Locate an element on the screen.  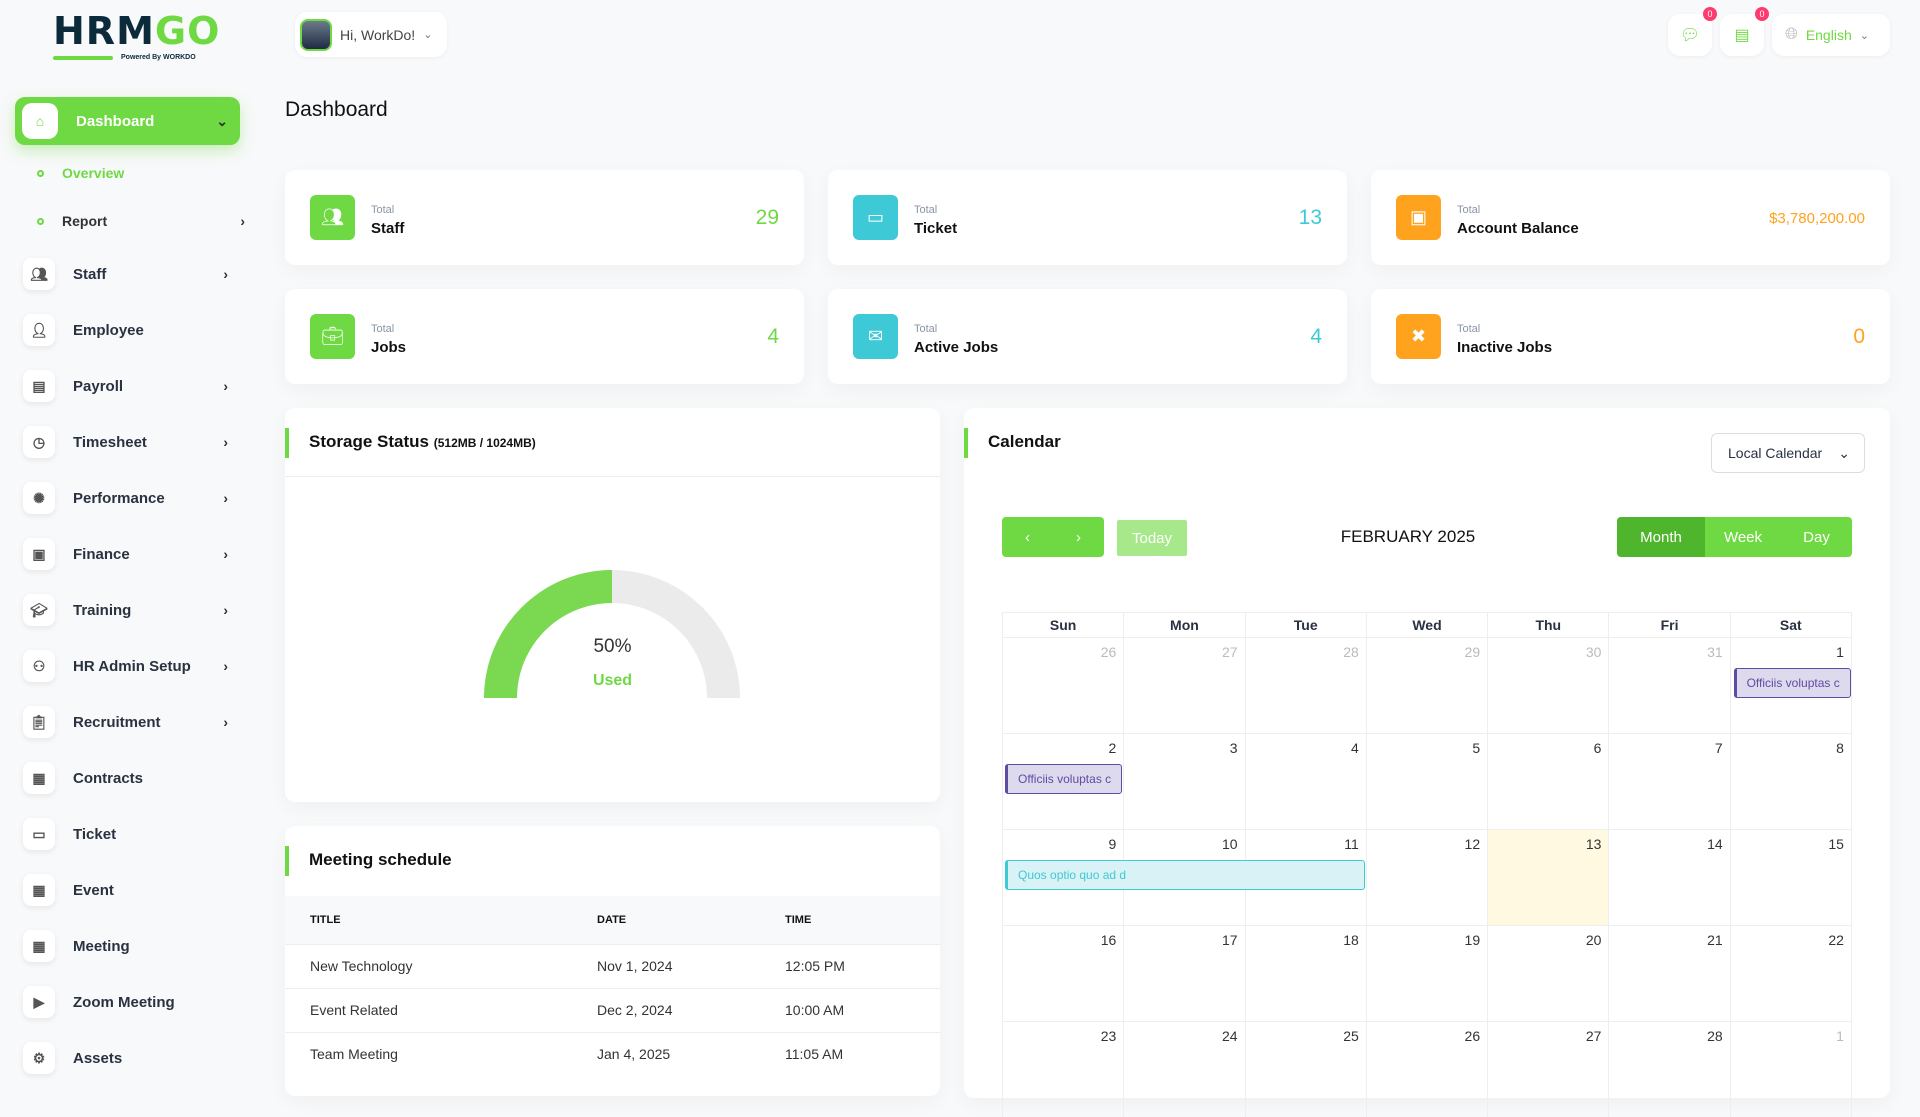
calendar-day: 30 is located at coordinates (1549, 685).